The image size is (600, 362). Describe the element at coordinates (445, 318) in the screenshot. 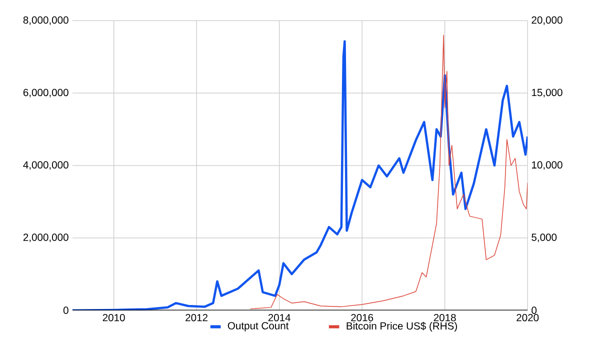

I see `x-tick-label: 2018` at that location.